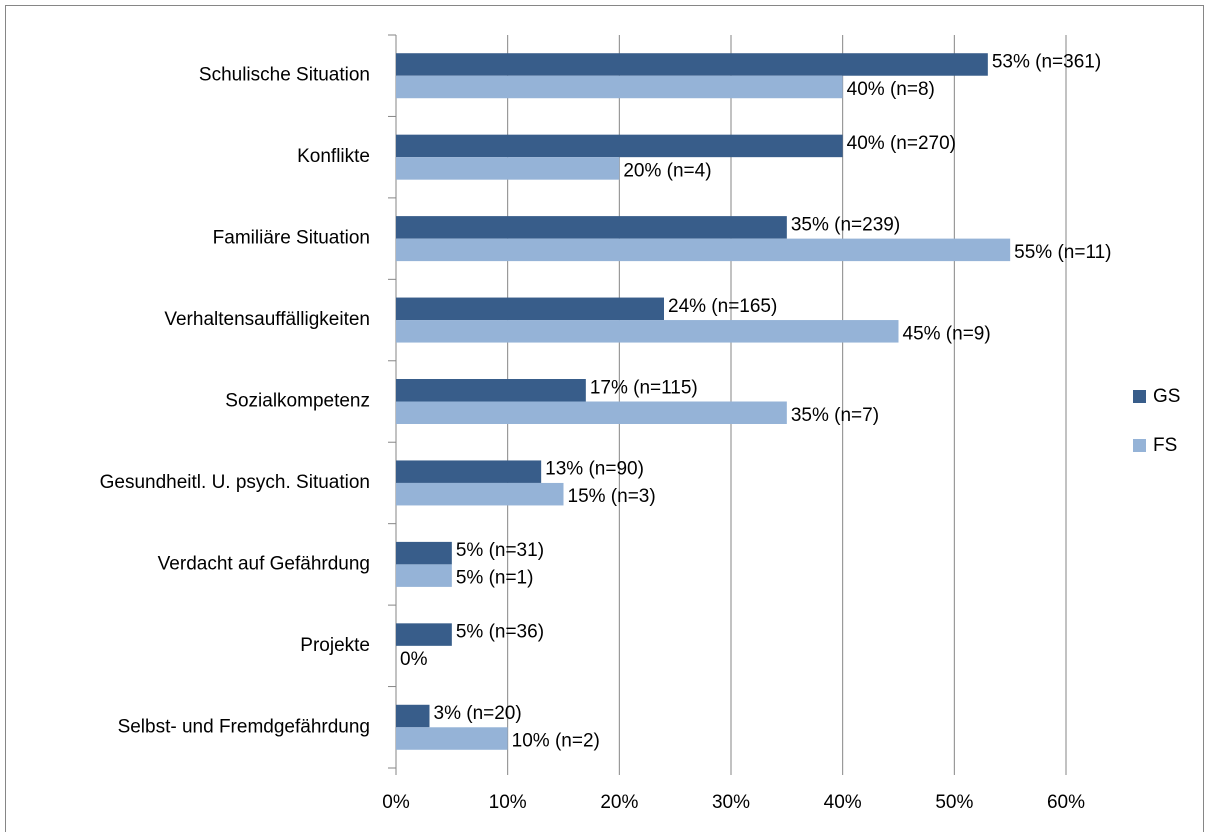  I want to click on value-label: 40% (n=8), so click(891, 89).